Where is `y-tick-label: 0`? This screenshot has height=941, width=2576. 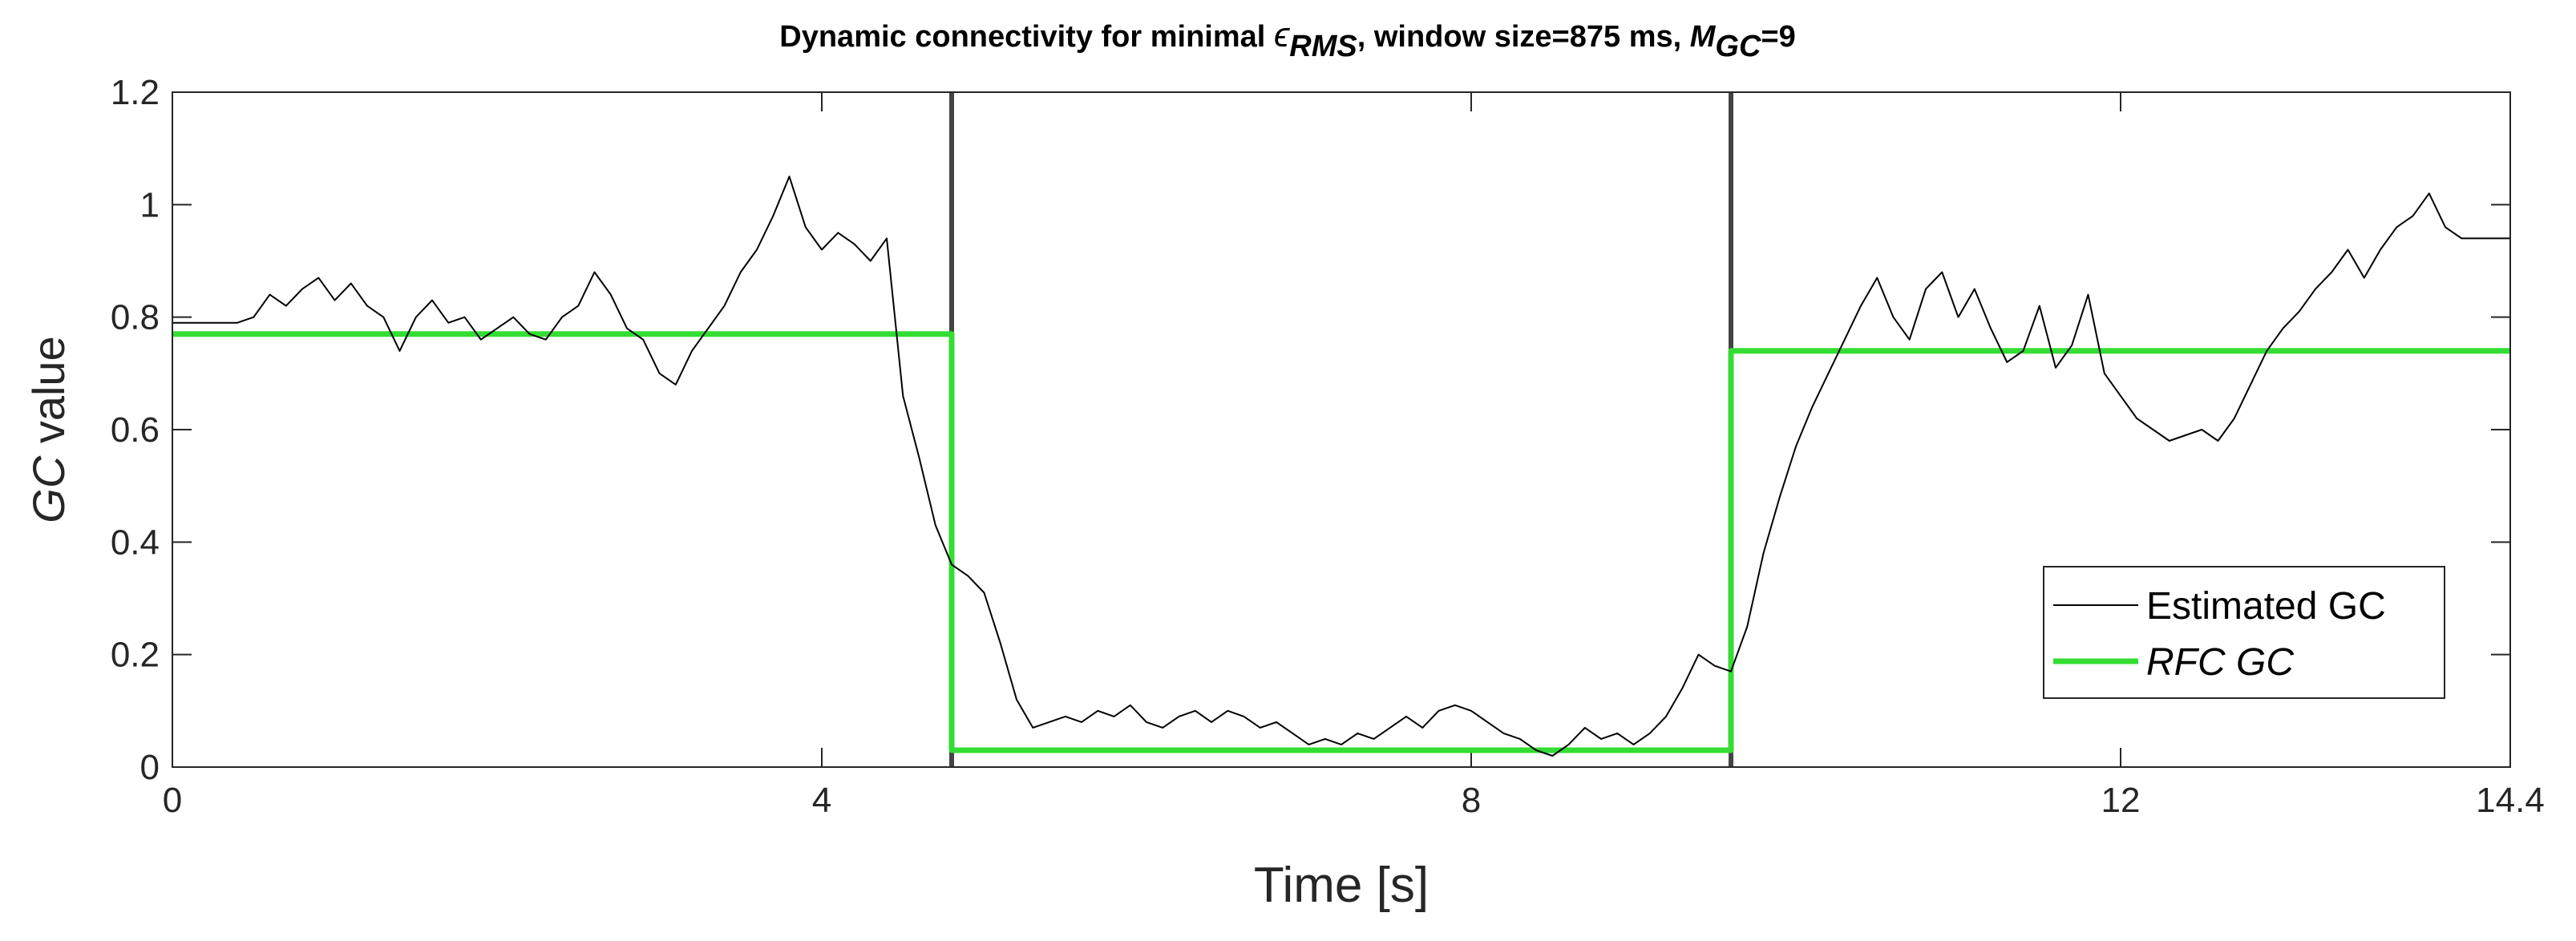 y-tick-label: 0 is located at coordinates (150, 767).